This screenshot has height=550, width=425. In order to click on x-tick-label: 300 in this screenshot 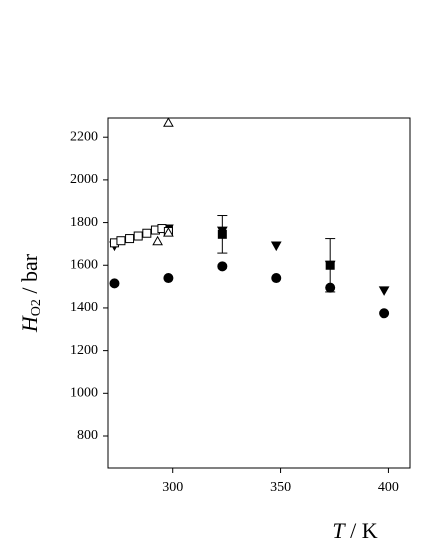, I will do `click(172, 487)`.